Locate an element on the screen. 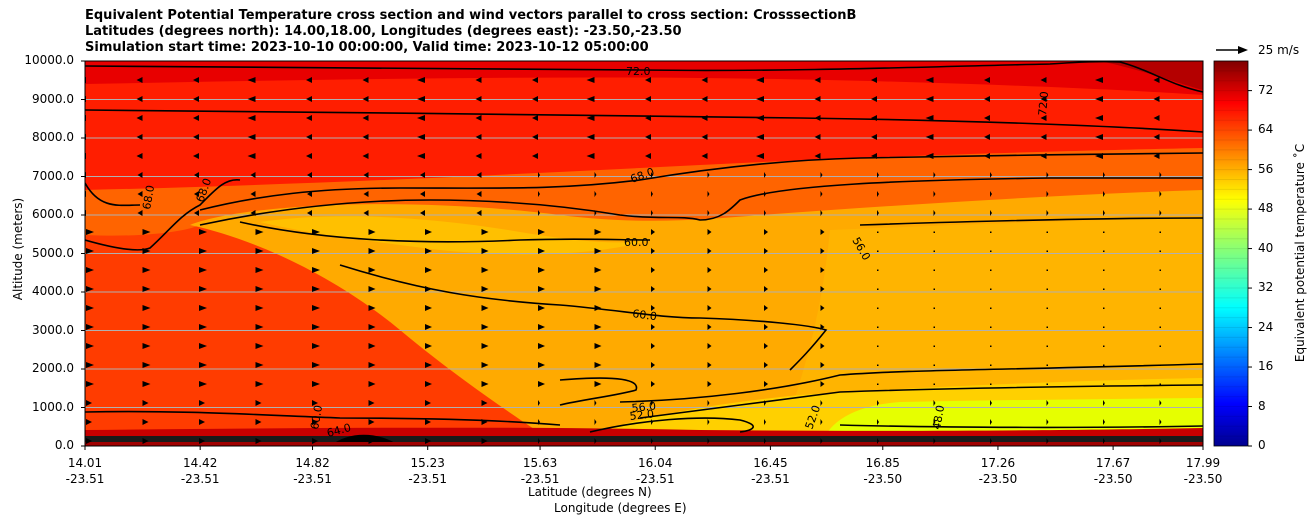  colorbar is located at coordinates (1231, 253).